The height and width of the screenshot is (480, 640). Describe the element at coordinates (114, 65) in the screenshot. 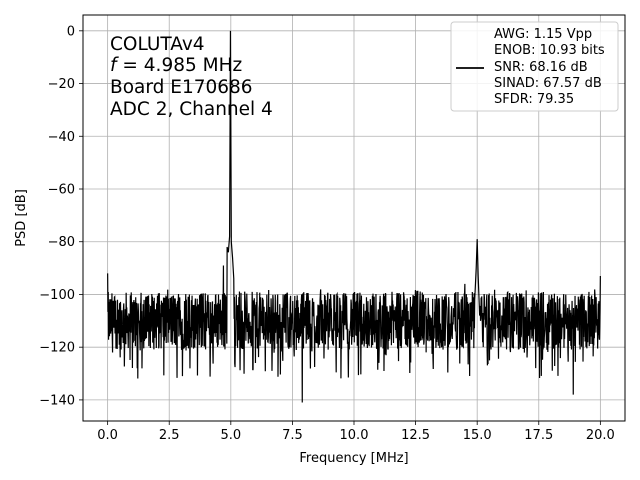

I see `frequency-symbol: f` at that location.